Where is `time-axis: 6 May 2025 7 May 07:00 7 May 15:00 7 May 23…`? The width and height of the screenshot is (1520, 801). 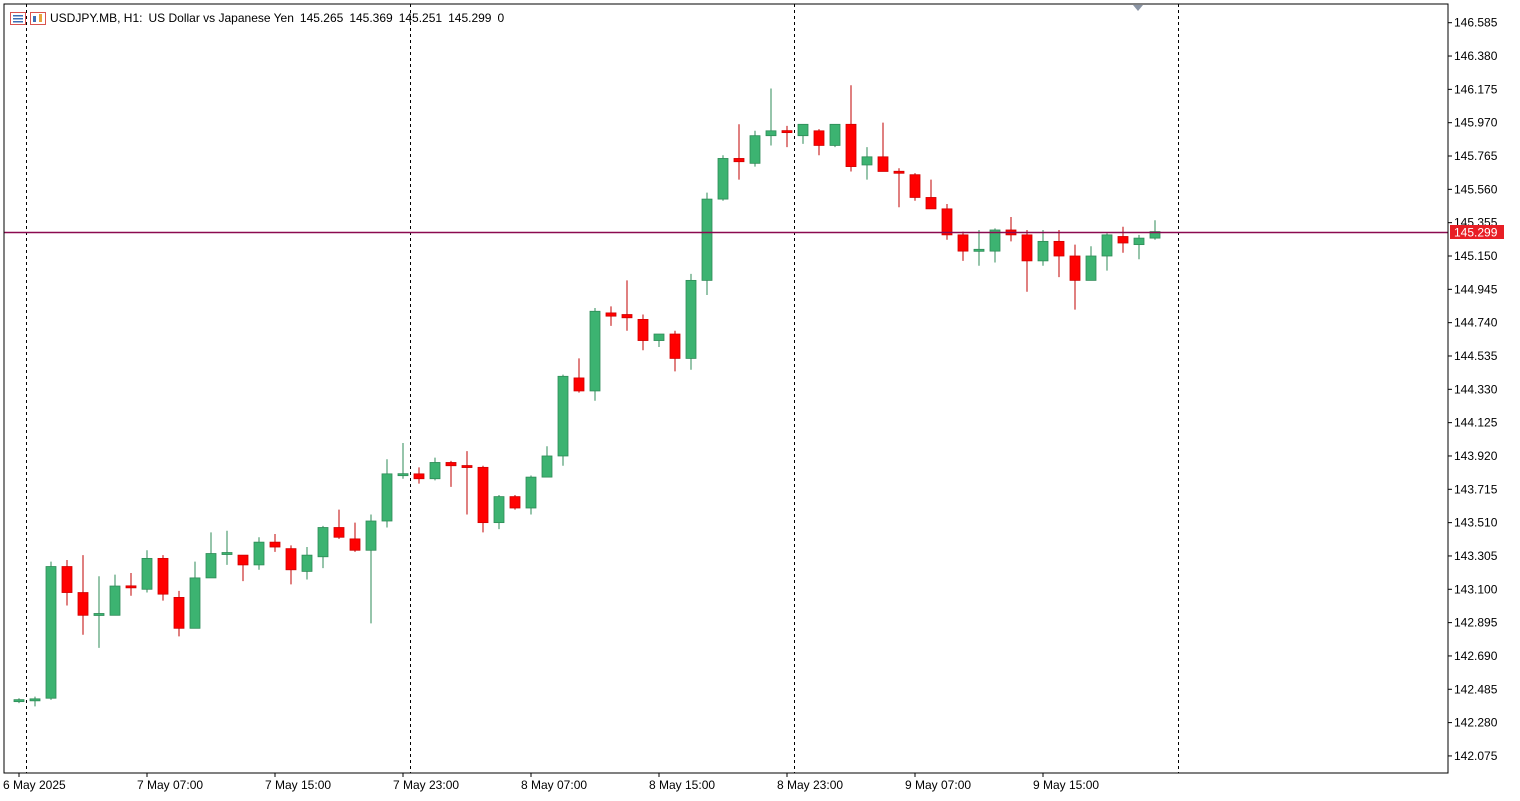 time-axis: 6 May 2025 7 May 07:00 7 May 15:00 7 May 23… is located at coordinates (551, 782).